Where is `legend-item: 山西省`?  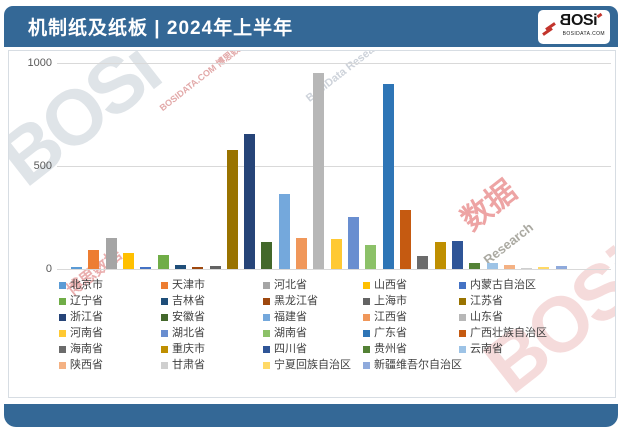 legend-item: 山西省 is located at coordinates (411, 285).